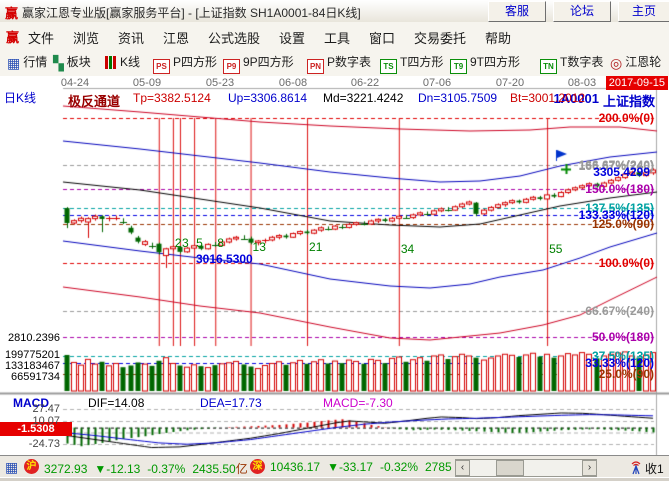  Describe the element at coordinates (34, 338) in the screenshot. I see `price-axis-label: 2810.2396` at that location.